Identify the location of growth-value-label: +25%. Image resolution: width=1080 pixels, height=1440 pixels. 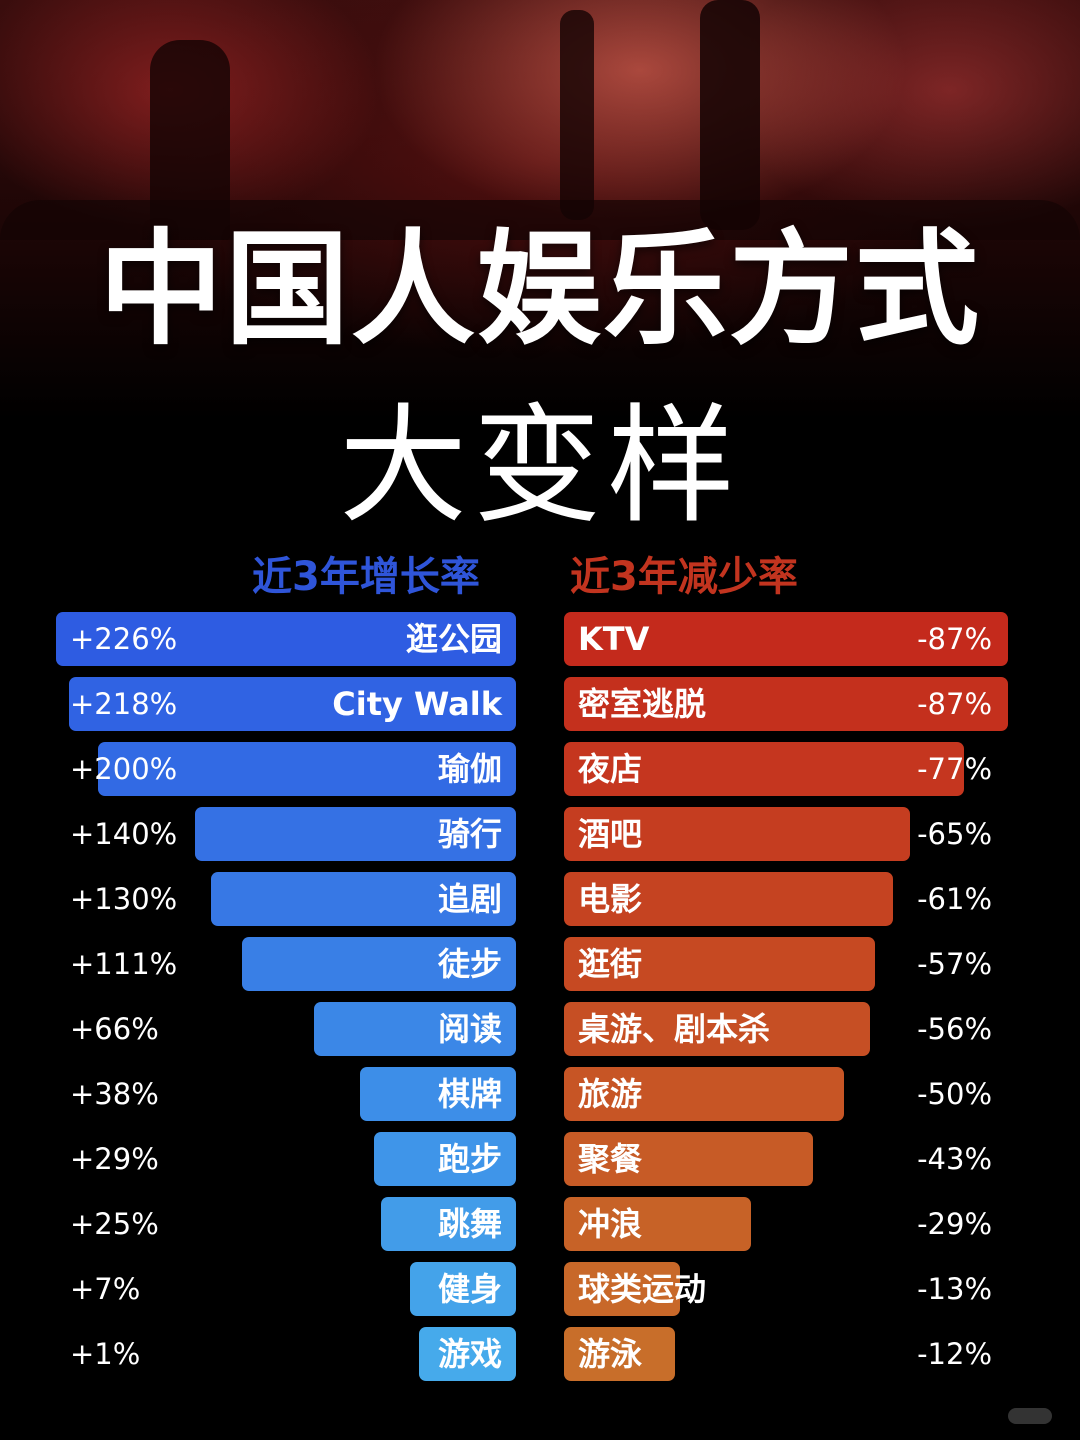
(114, 1224).